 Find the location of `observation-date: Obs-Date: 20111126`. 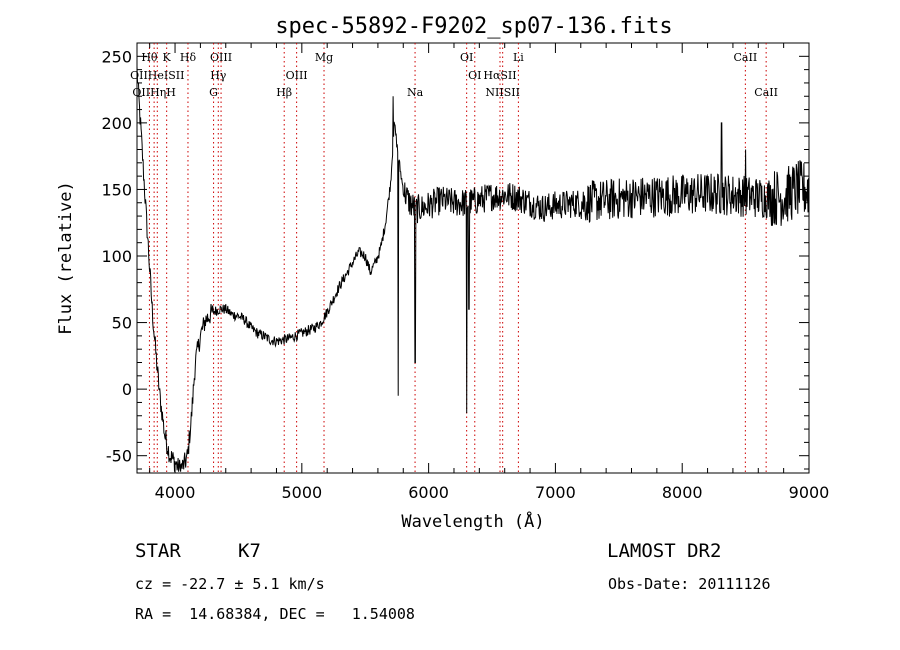

observation-date: Obs-Date: 20111126 is located at coordinates (689, 584).